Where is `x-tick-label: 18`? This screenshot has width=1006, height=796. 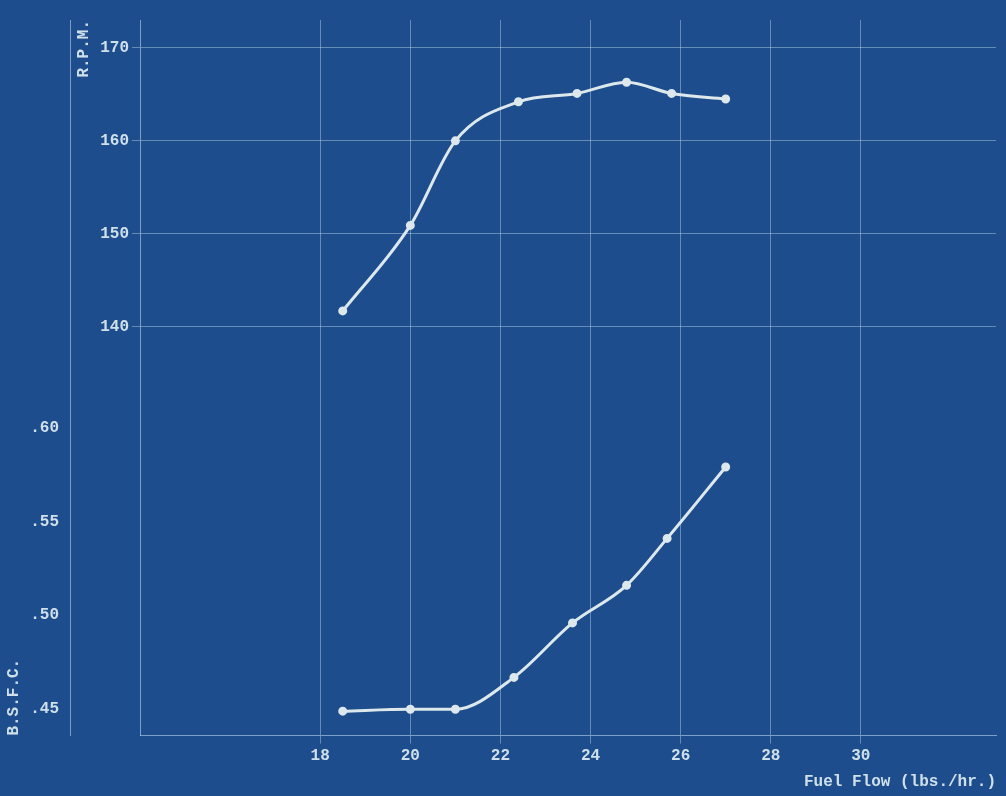
x-tick-label: 18 is located at coordinates (320, 756).